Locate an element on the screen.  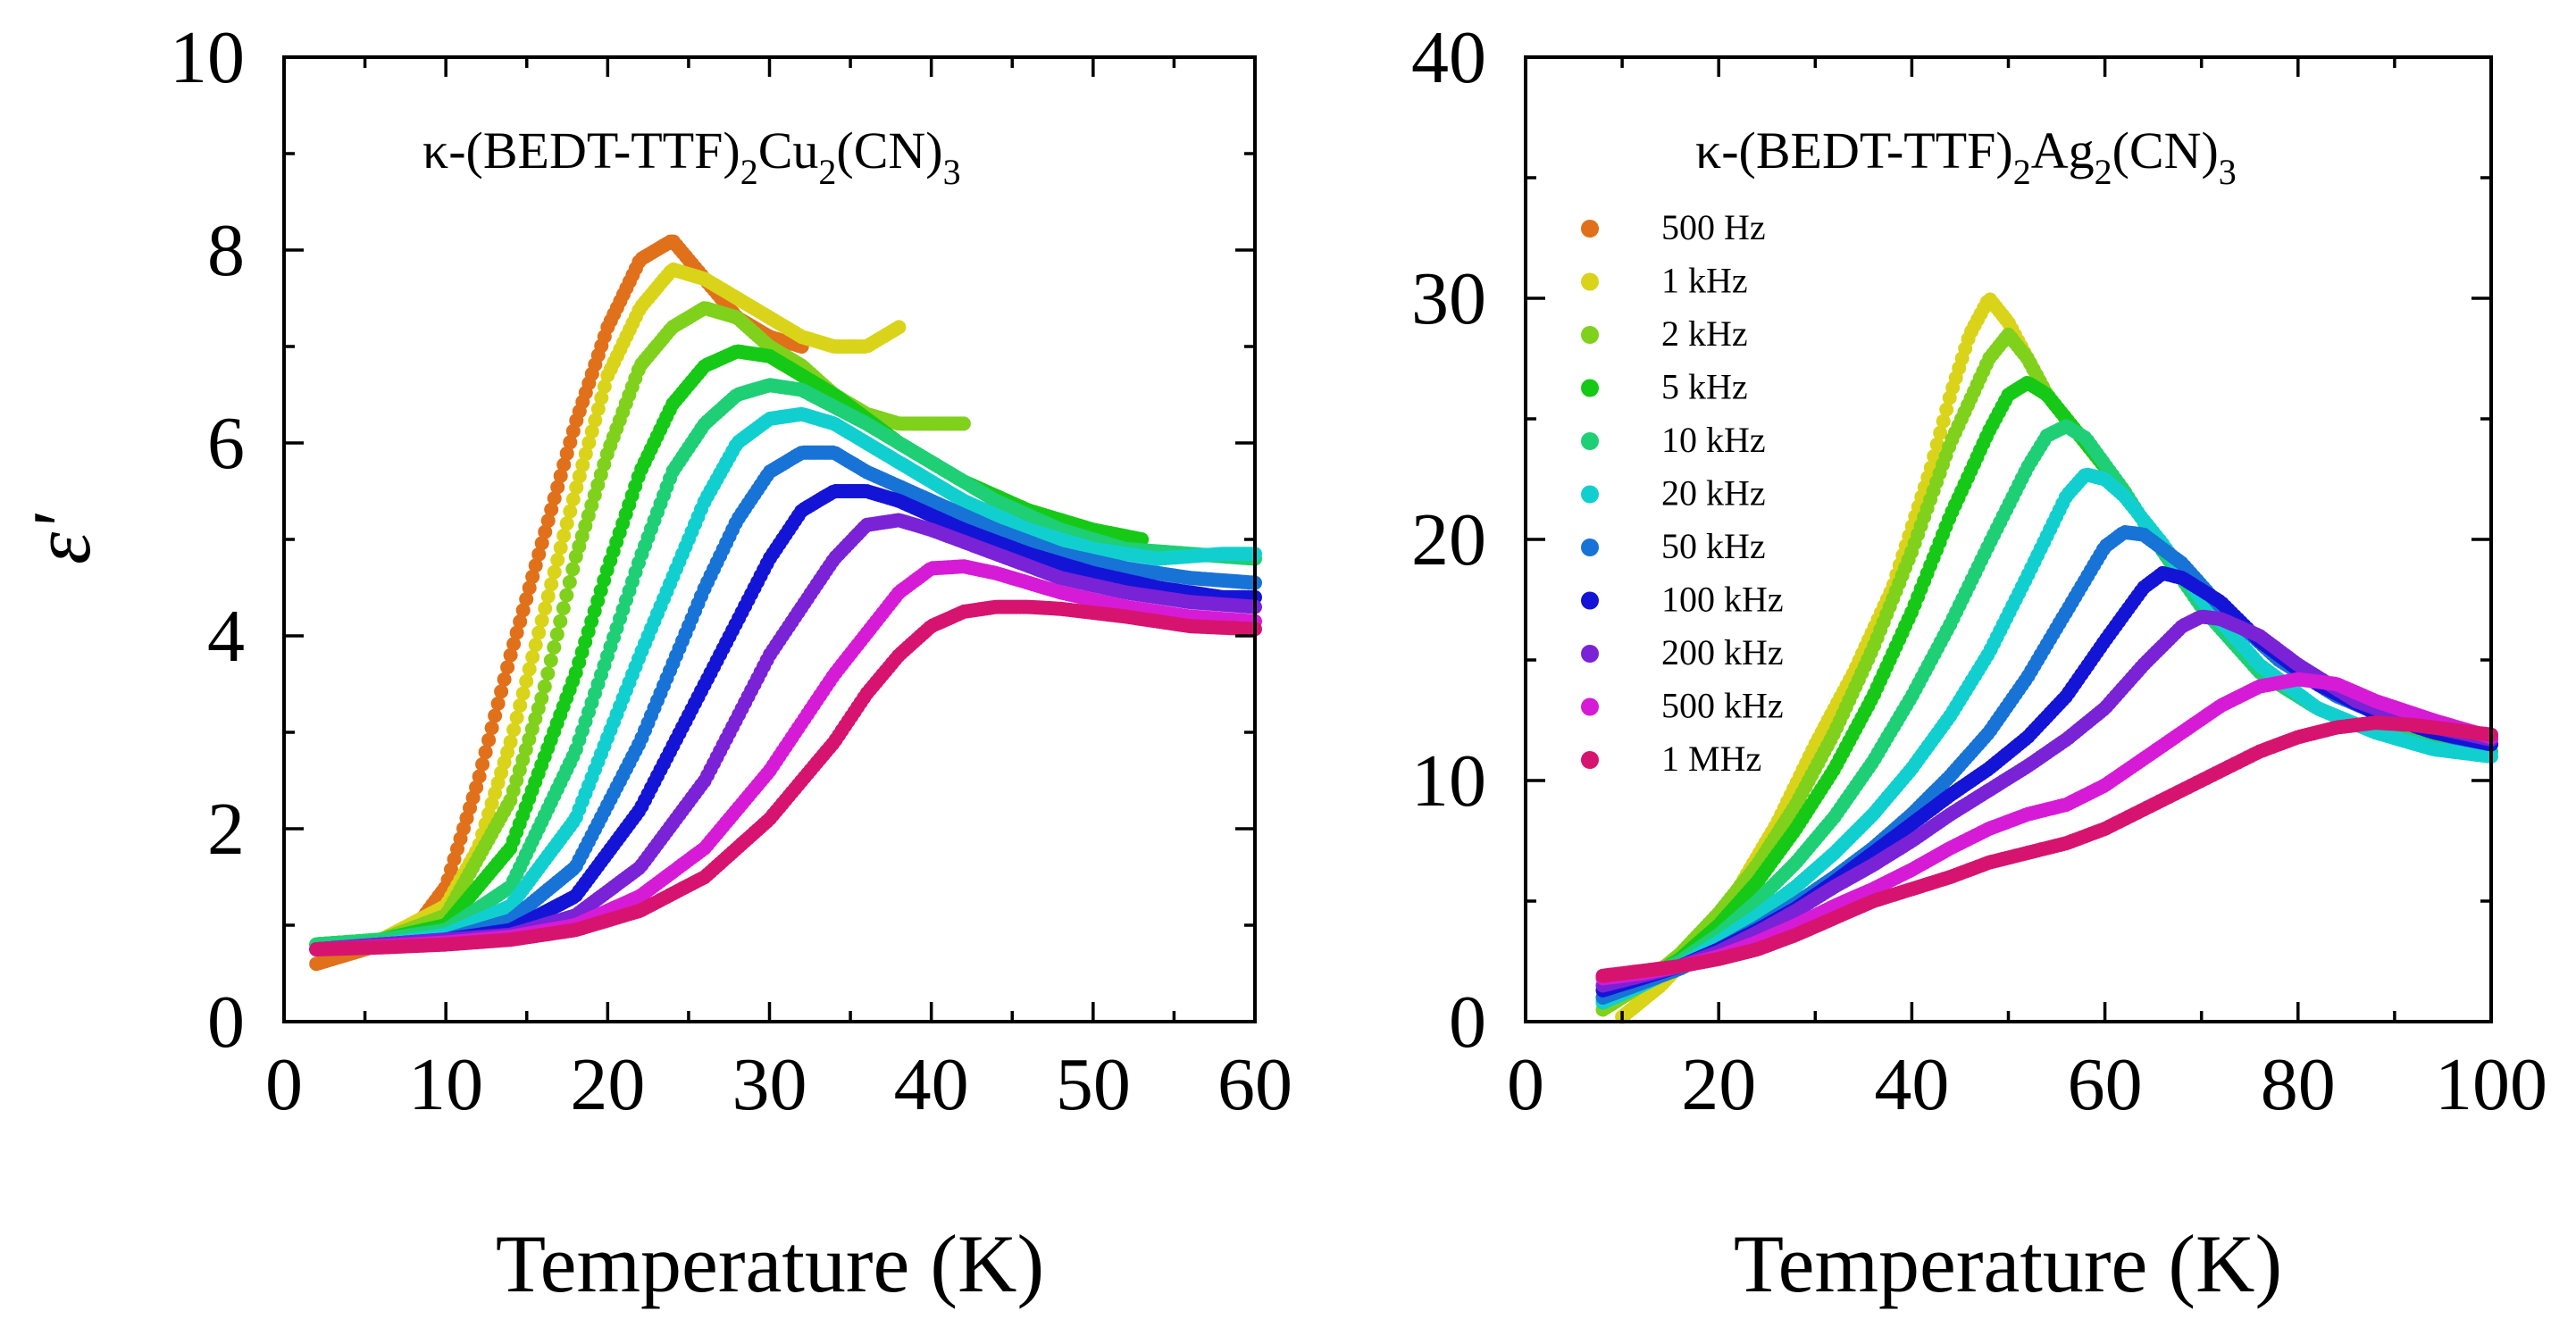
x-tick-label: 50 is located at coordinates (1094, 1084).